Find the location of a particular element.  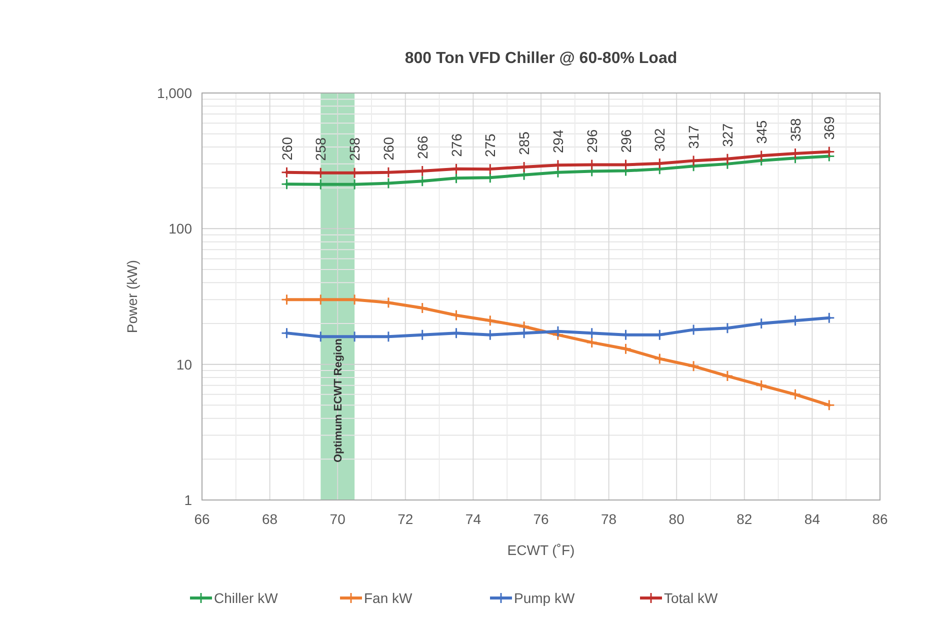

x-tick-label: 76 is located at coordinates (541, 519).